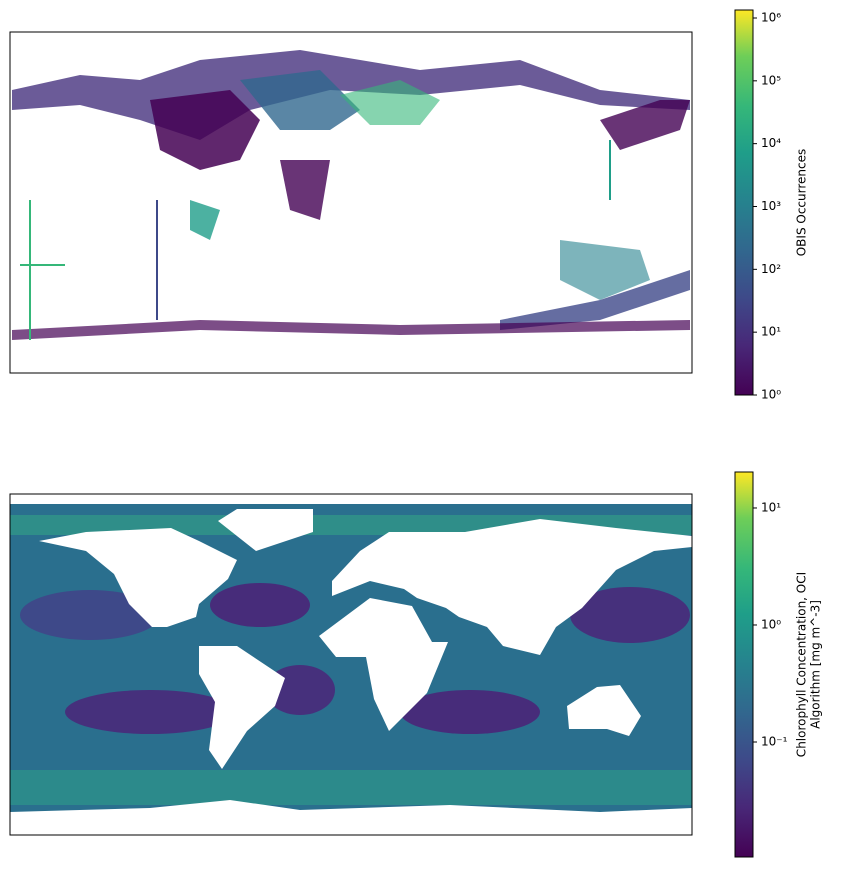  Describe the element at coordinates (816, 664) in the screenshot. I see `colorbar-label: Algorithm [mg m^-3]` at that location.